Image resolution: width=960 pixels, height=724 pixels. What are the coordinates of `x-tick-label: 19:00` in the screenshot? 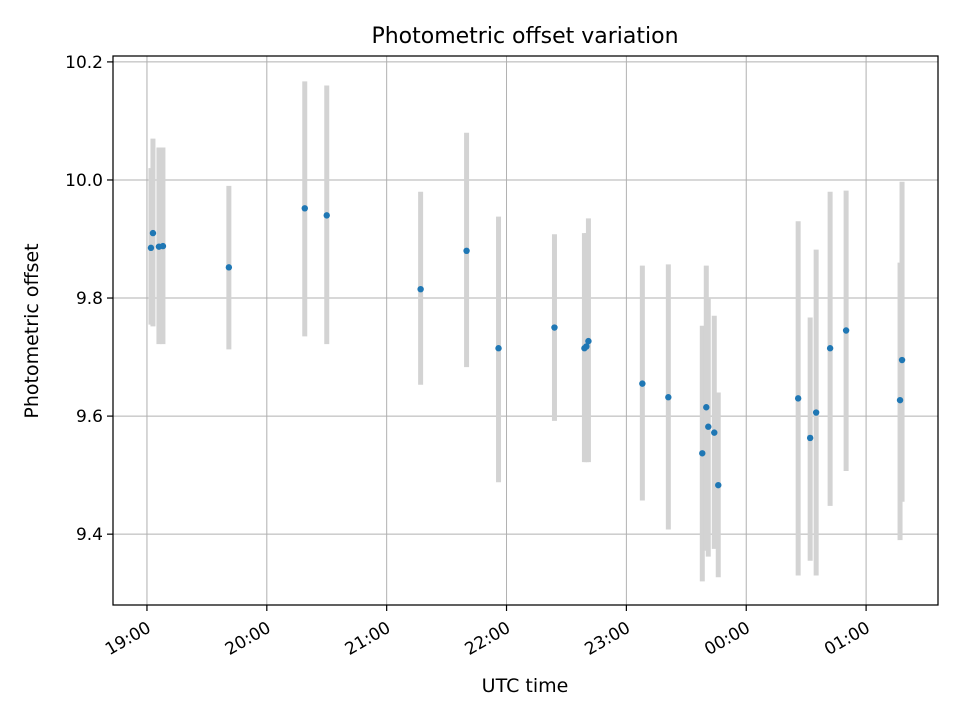 It's located at (128, 639).